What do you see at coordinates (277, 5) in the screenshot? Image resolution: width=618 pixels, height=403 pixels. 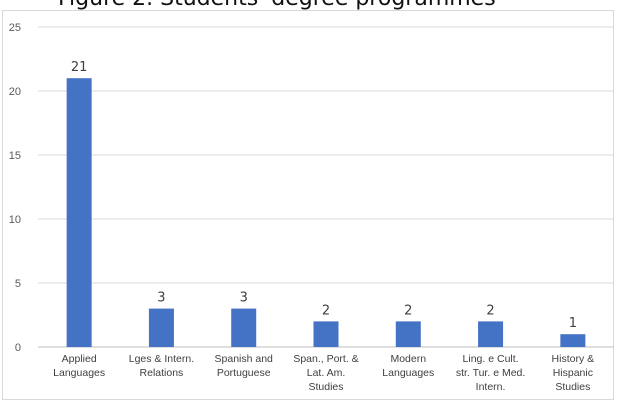 I see `chart-title: Figure 2. Students' degree programmes` at bounding box center [277, 5].